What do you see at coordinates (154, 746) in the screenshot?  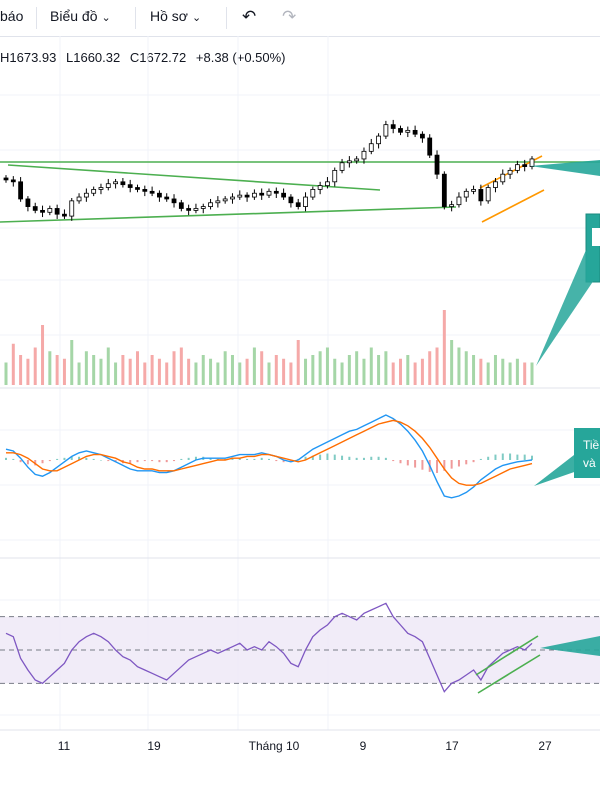 I see `x-tick-label: 19` at bounding box center [154, 746].